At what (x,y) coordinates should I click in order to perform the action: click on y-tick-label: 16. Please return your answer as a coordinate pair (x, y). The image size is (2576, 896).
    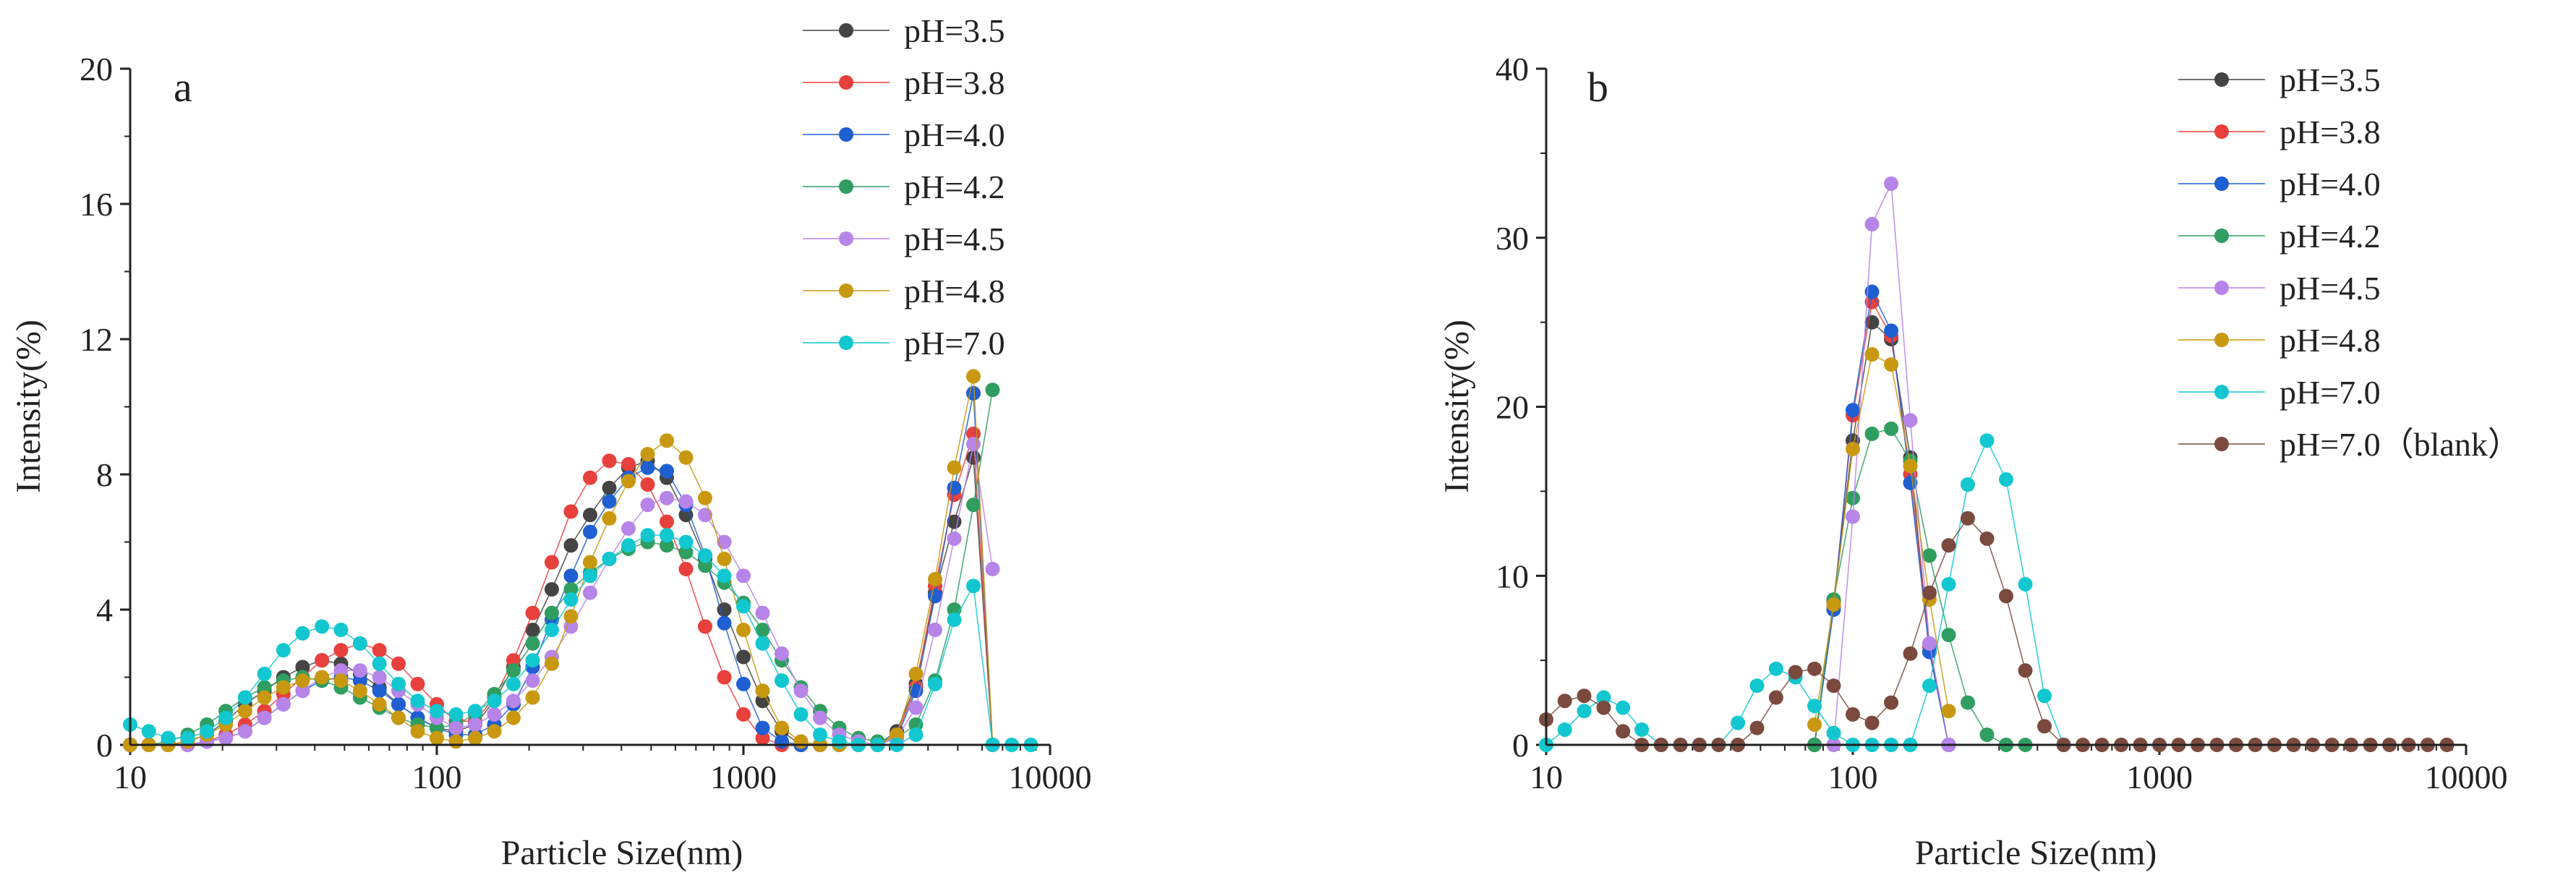
    Looking at the image, I should click on (96, 204).